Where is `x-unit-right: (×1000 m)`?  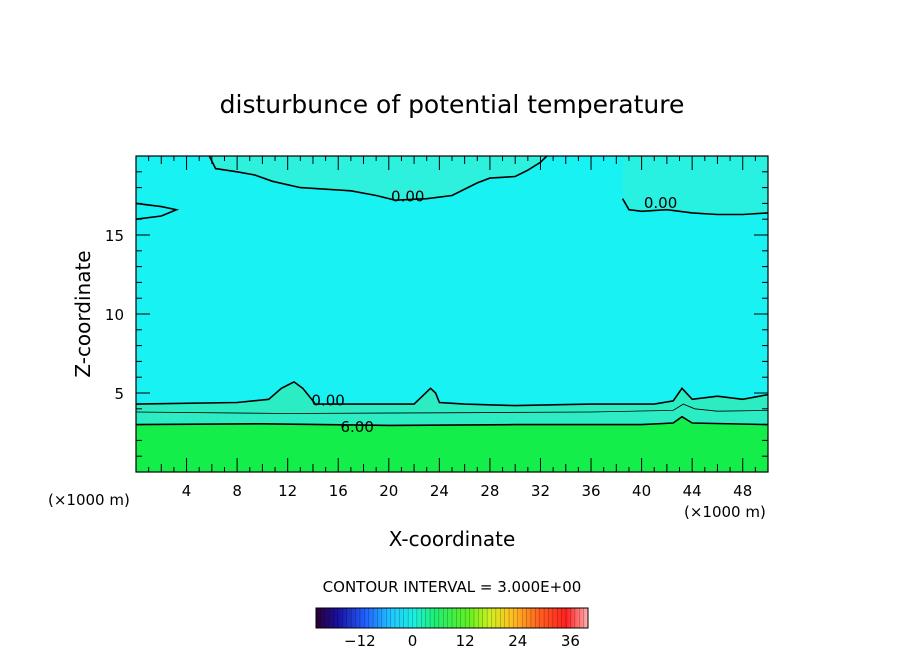
x-unit-right: (×1000 m) is located at coordinates (725, 512).